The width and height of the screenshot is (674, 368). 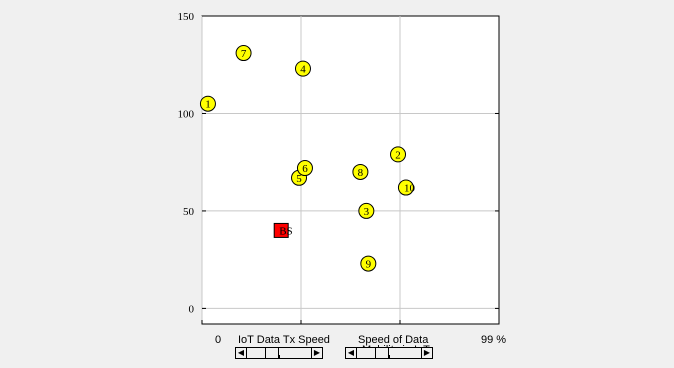 I want to click on y-tick-label: 0, so click(x=192, y=309).